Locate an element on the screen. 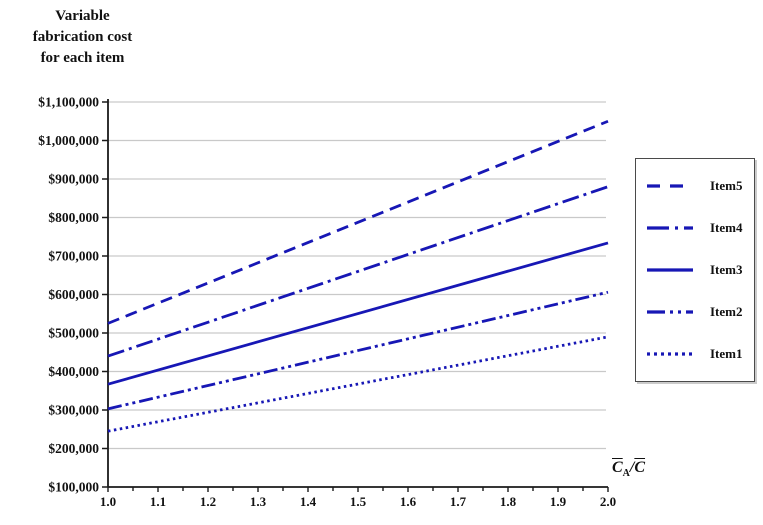 The height and width of the screenshot is (525, 763). x-tick-label-1.6: 1.6 is located at coordinates (408, 501).